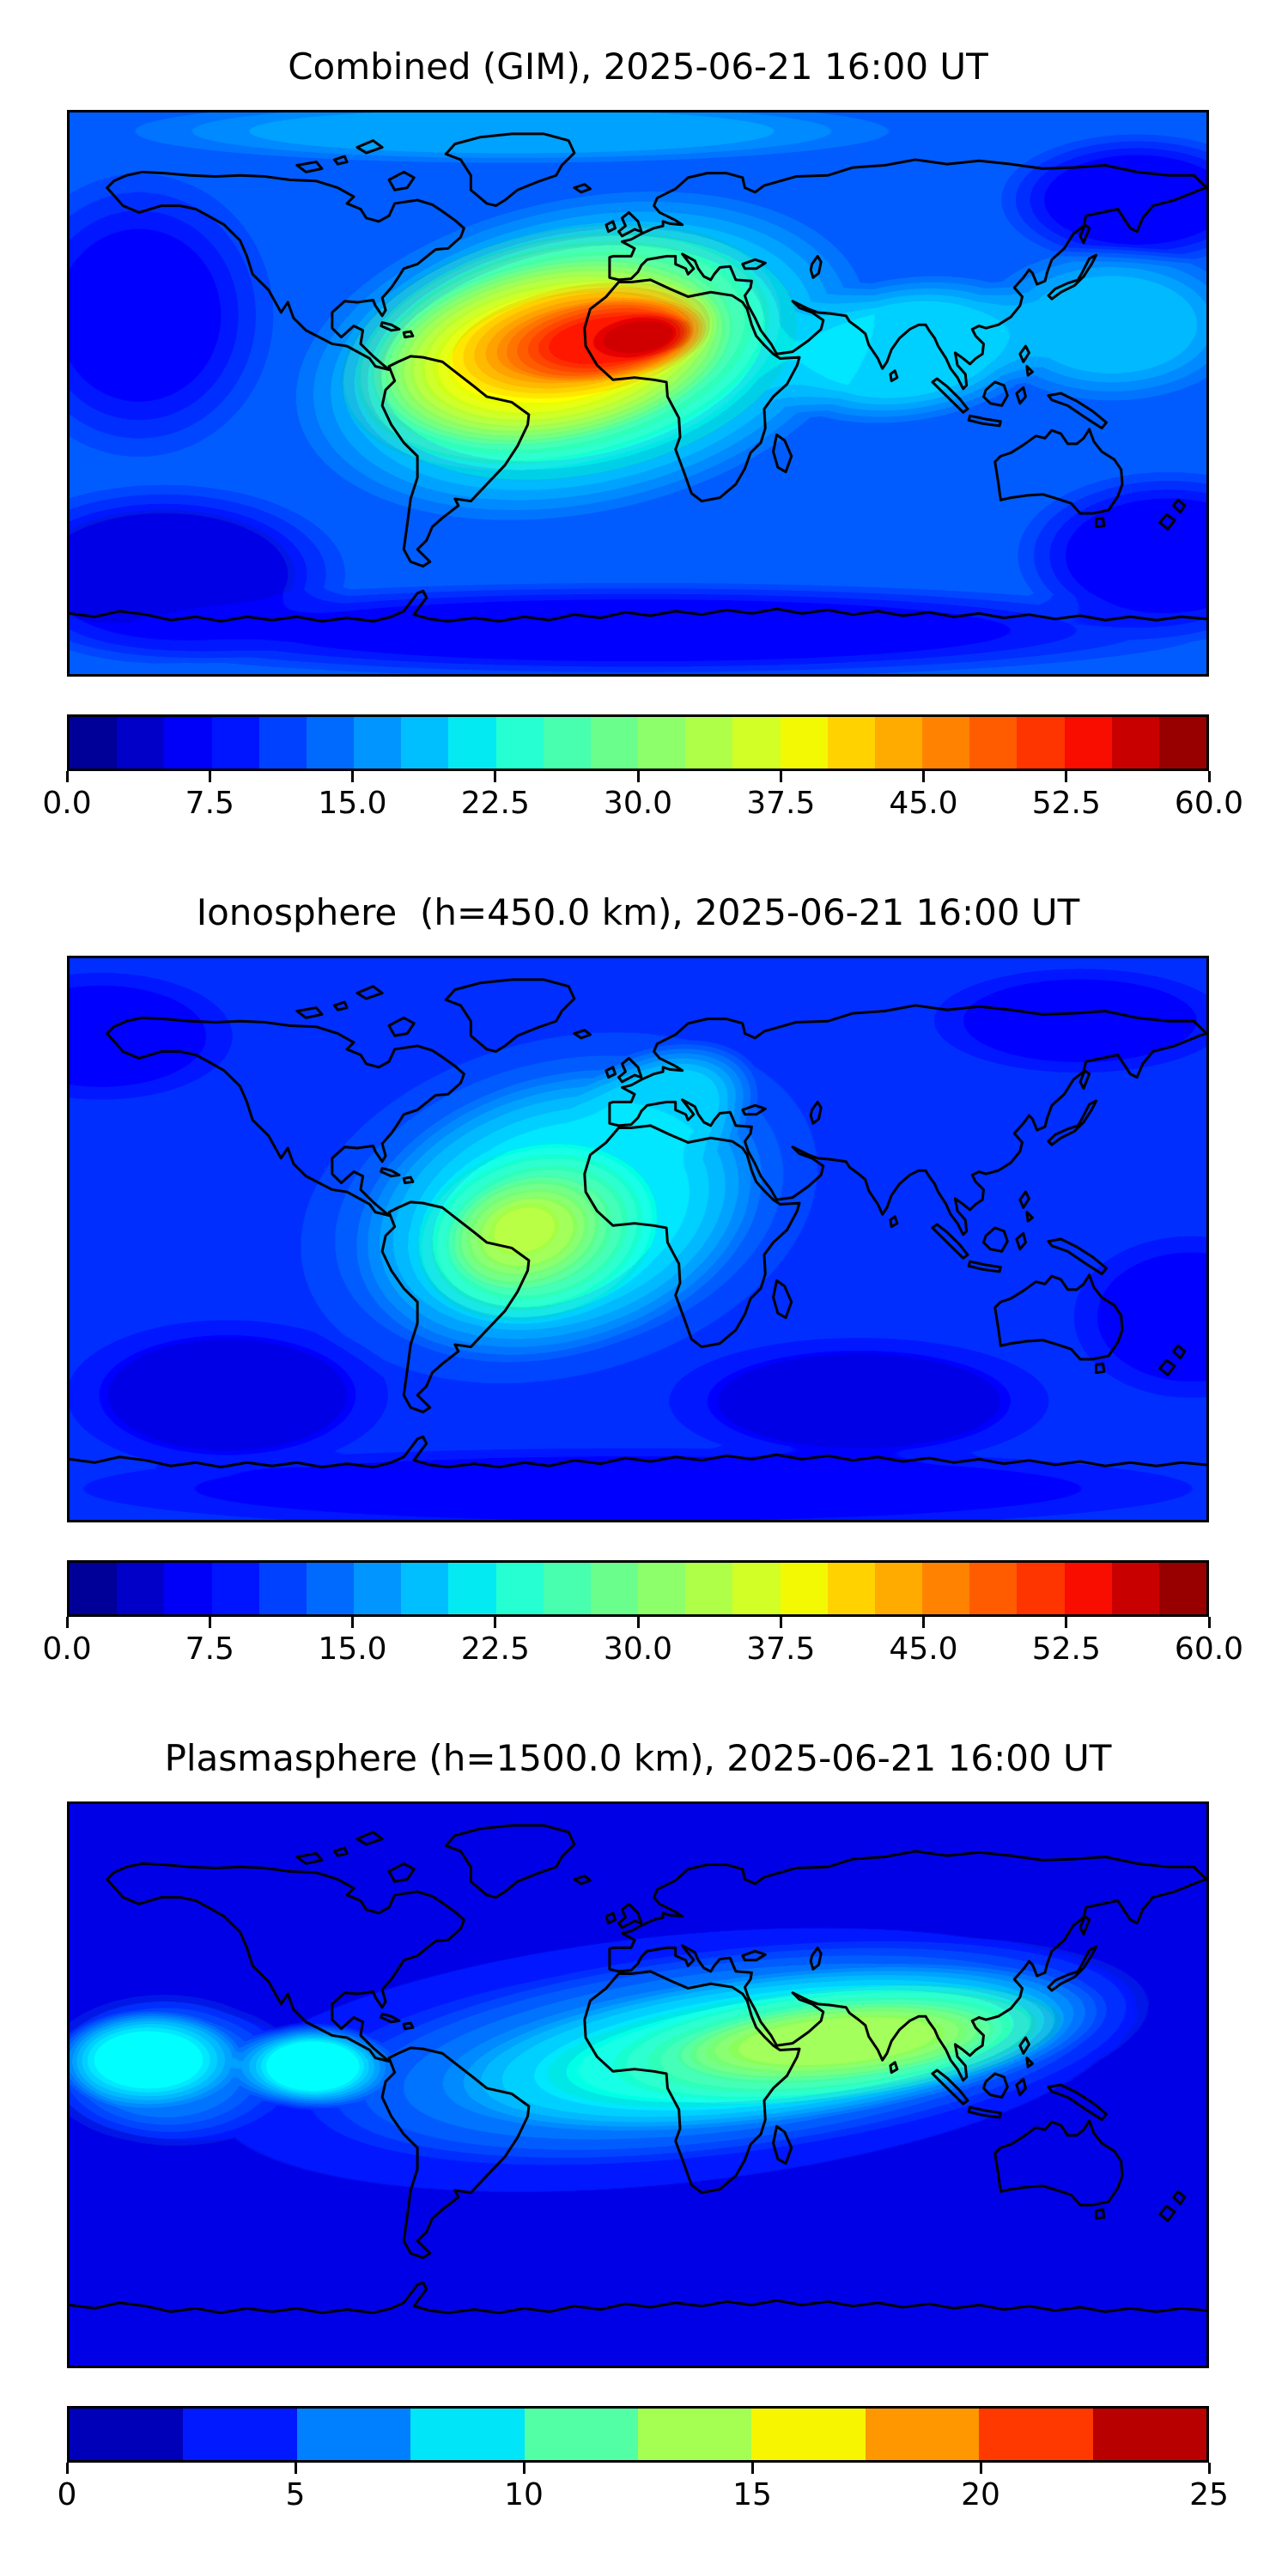  I want to click on colorbar-axis-ionosphere: 0.0 7.5 15.0 22.5 30.0 37.5 45.0 52.5 60.0, so click(642, 1653).